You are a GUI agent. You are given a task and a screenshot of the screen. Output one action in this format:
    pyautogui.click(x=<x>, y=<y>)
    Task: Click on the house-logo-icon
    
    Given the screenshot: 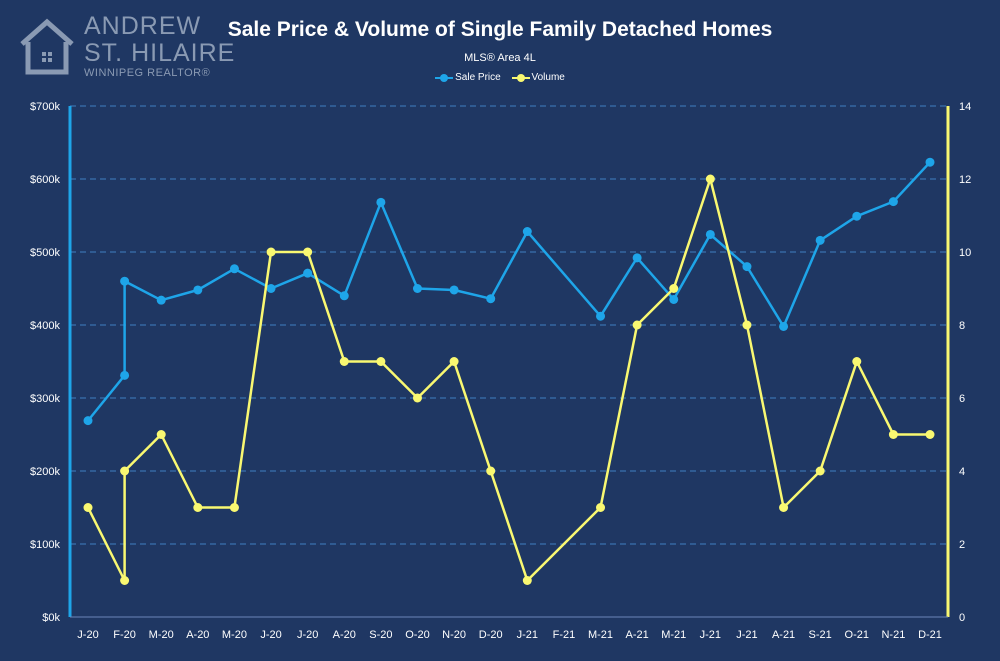 What is the action you would take?
    pyautogui.click(x=47, y=46)
    